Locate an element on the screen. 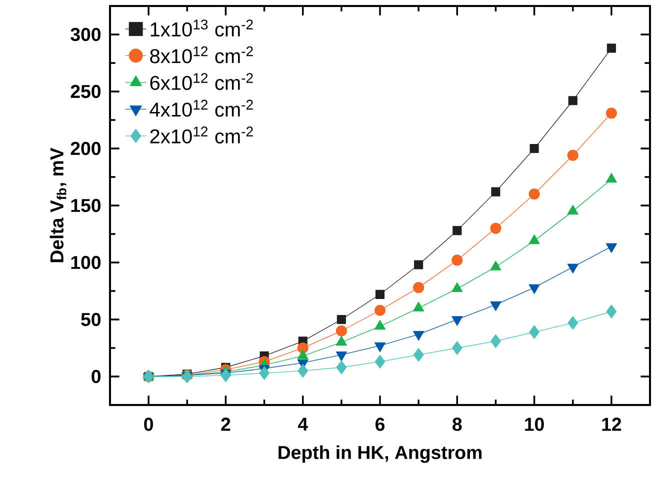  x-tick-label: 6 is located at coordinates (380, 424).